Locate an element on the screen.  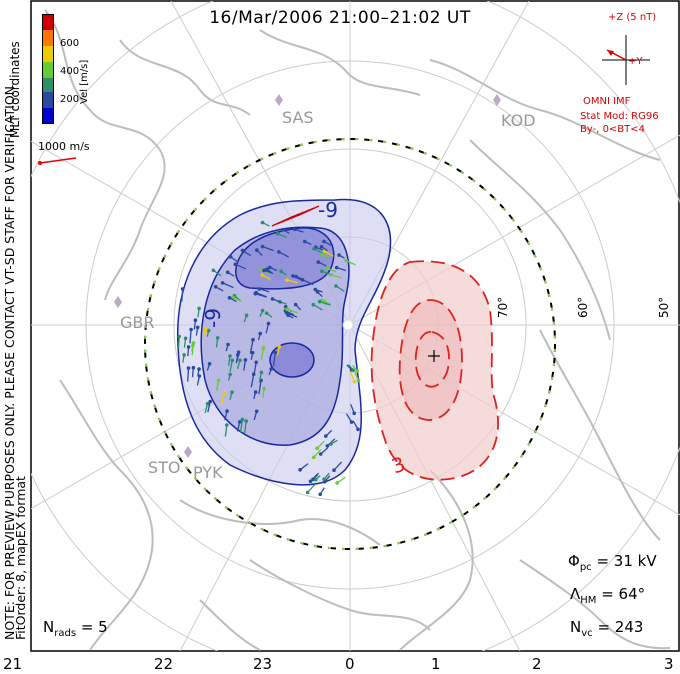
station-marker-kod is located at coordinates (497, 100).